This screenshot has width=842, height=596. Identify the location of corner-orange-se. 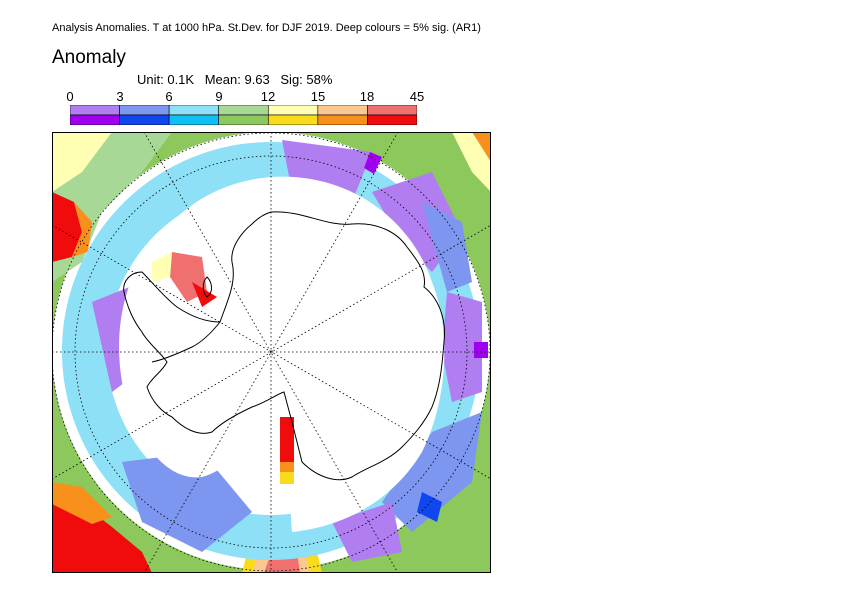
(481, 147).